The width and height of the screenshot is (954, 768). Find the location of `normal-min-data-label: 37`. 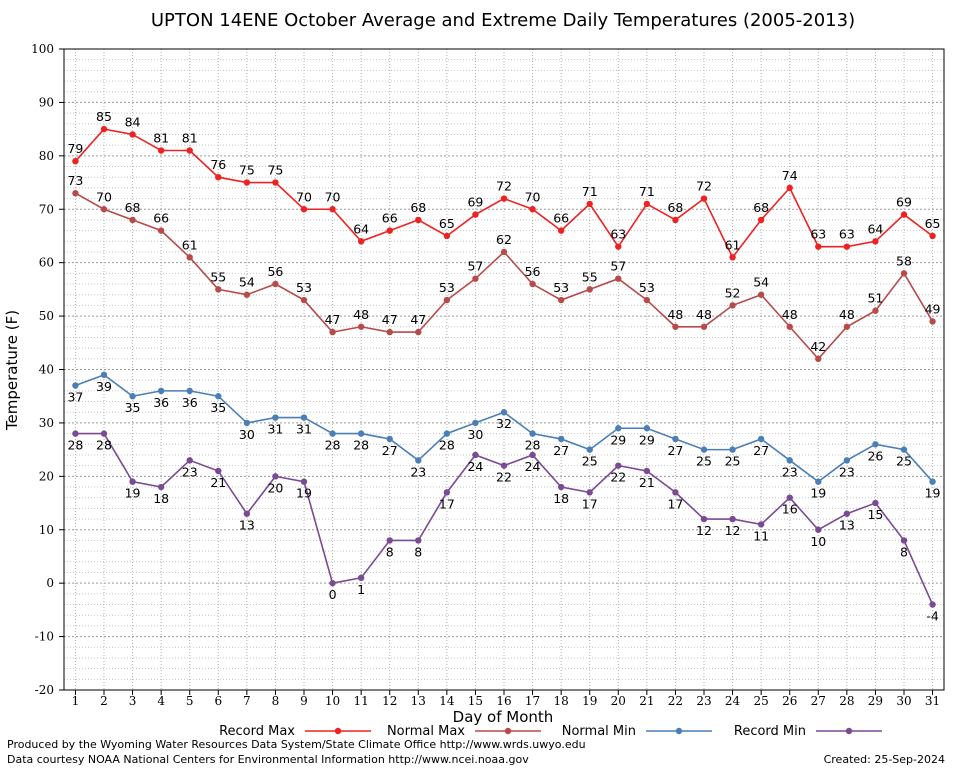

normal-min-data-label: 37 is located at coordinates (75, 397).